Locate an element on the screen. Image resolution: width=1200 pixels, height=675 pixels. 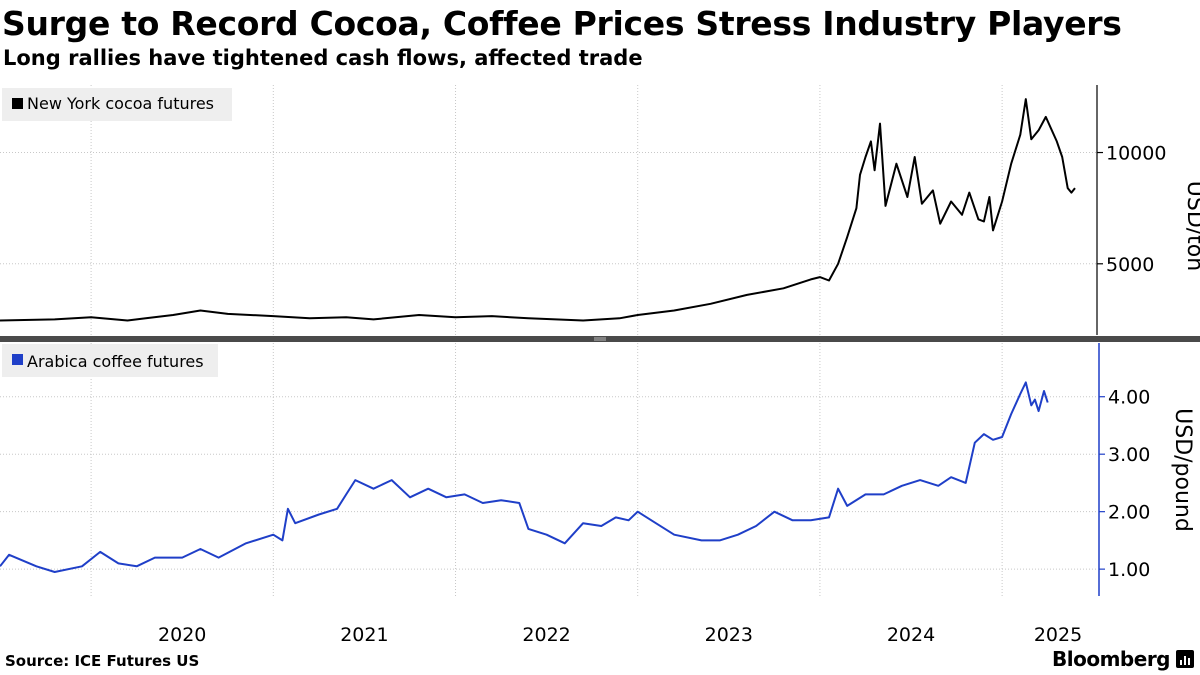
x-tick-label: 2021 is located at coordinates (364, 635).